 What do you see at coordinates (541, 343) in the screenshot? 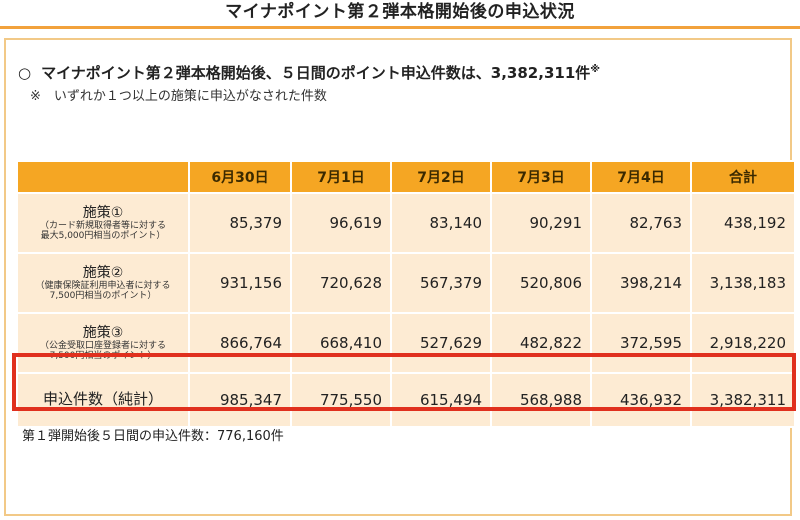
I see `table-cell: 482,822` at bounding box center [541, 343].